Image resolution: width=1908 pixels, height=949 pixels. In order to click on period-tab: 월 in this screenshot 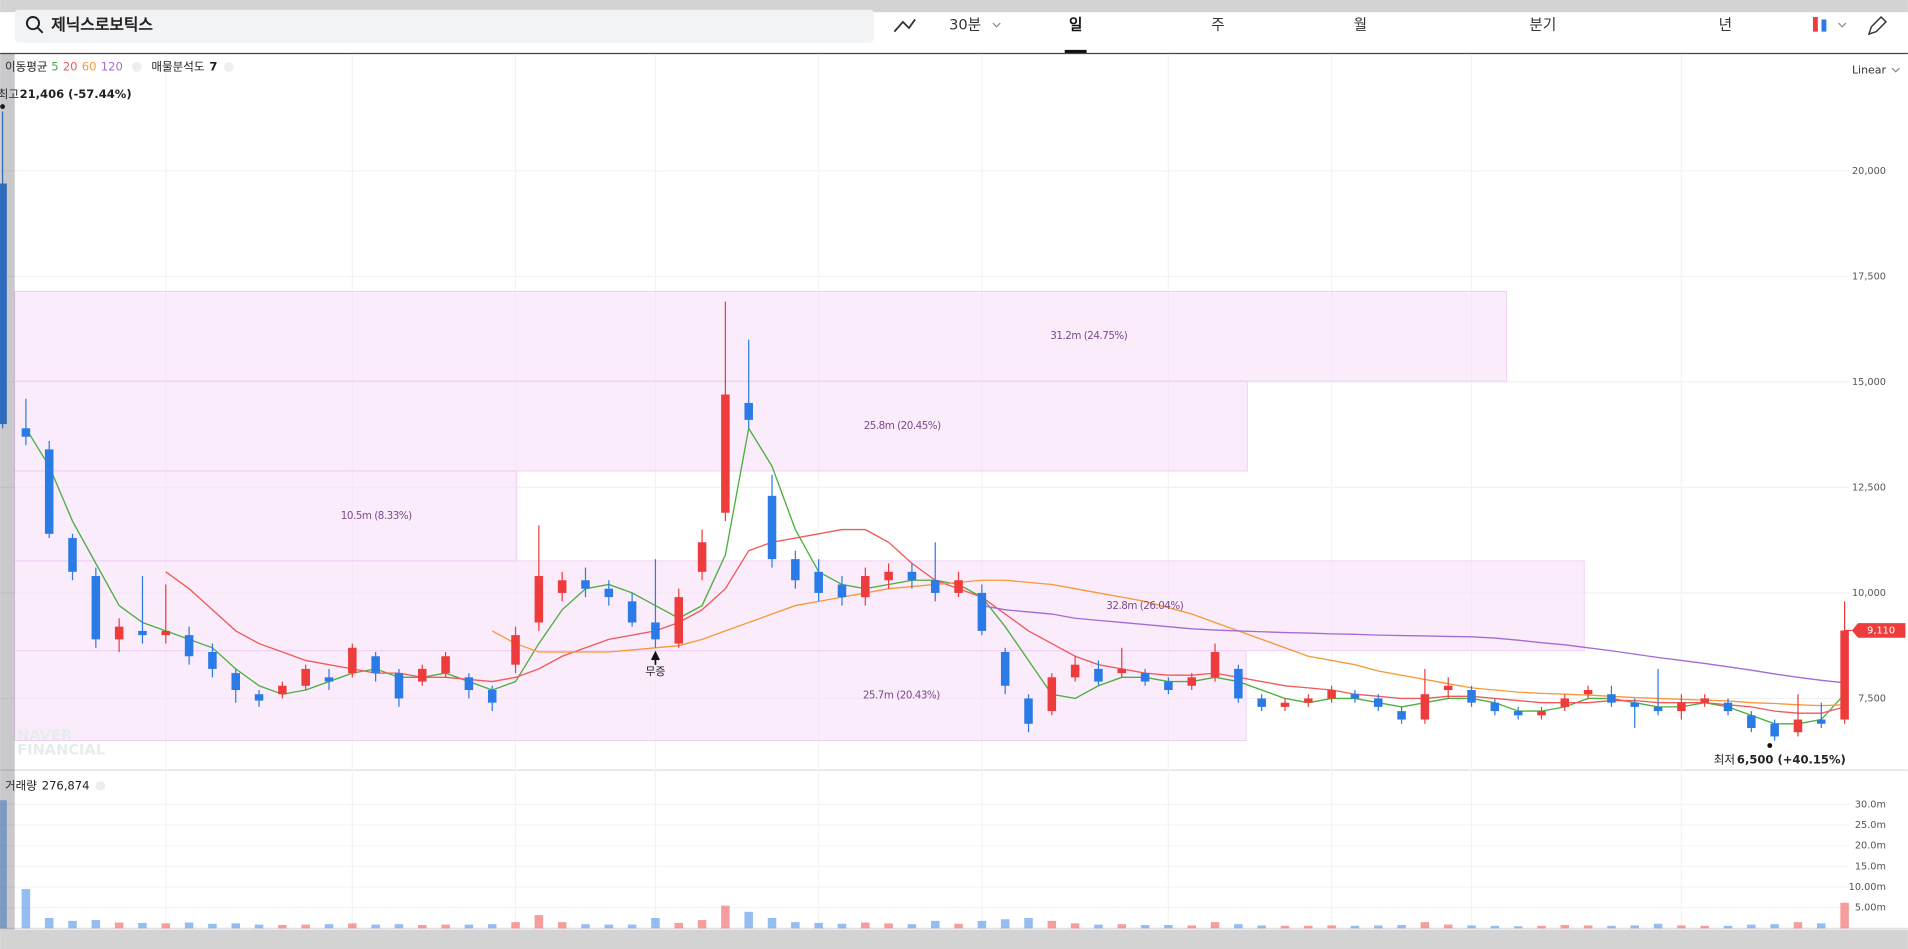, I will do `click(1360, 25)`.